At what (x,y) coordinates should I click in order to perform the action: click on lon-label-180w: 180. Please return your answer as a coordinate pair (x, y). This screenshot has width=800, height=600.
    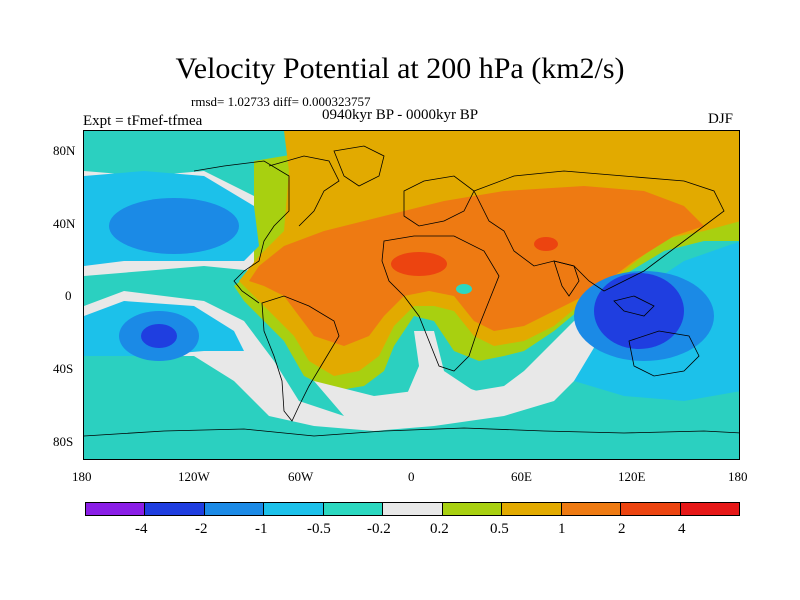
    Looking at the image, I should click on (82, 476).